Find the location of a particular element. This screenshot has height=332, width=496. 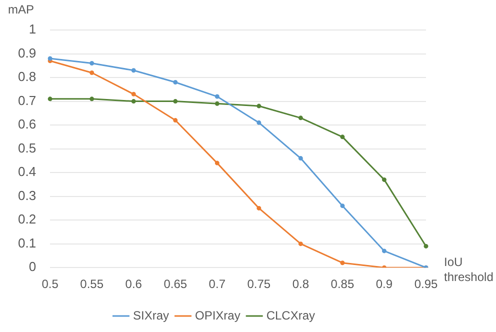

x-tick-label: 0.75 is located at coordinates (259, 284).